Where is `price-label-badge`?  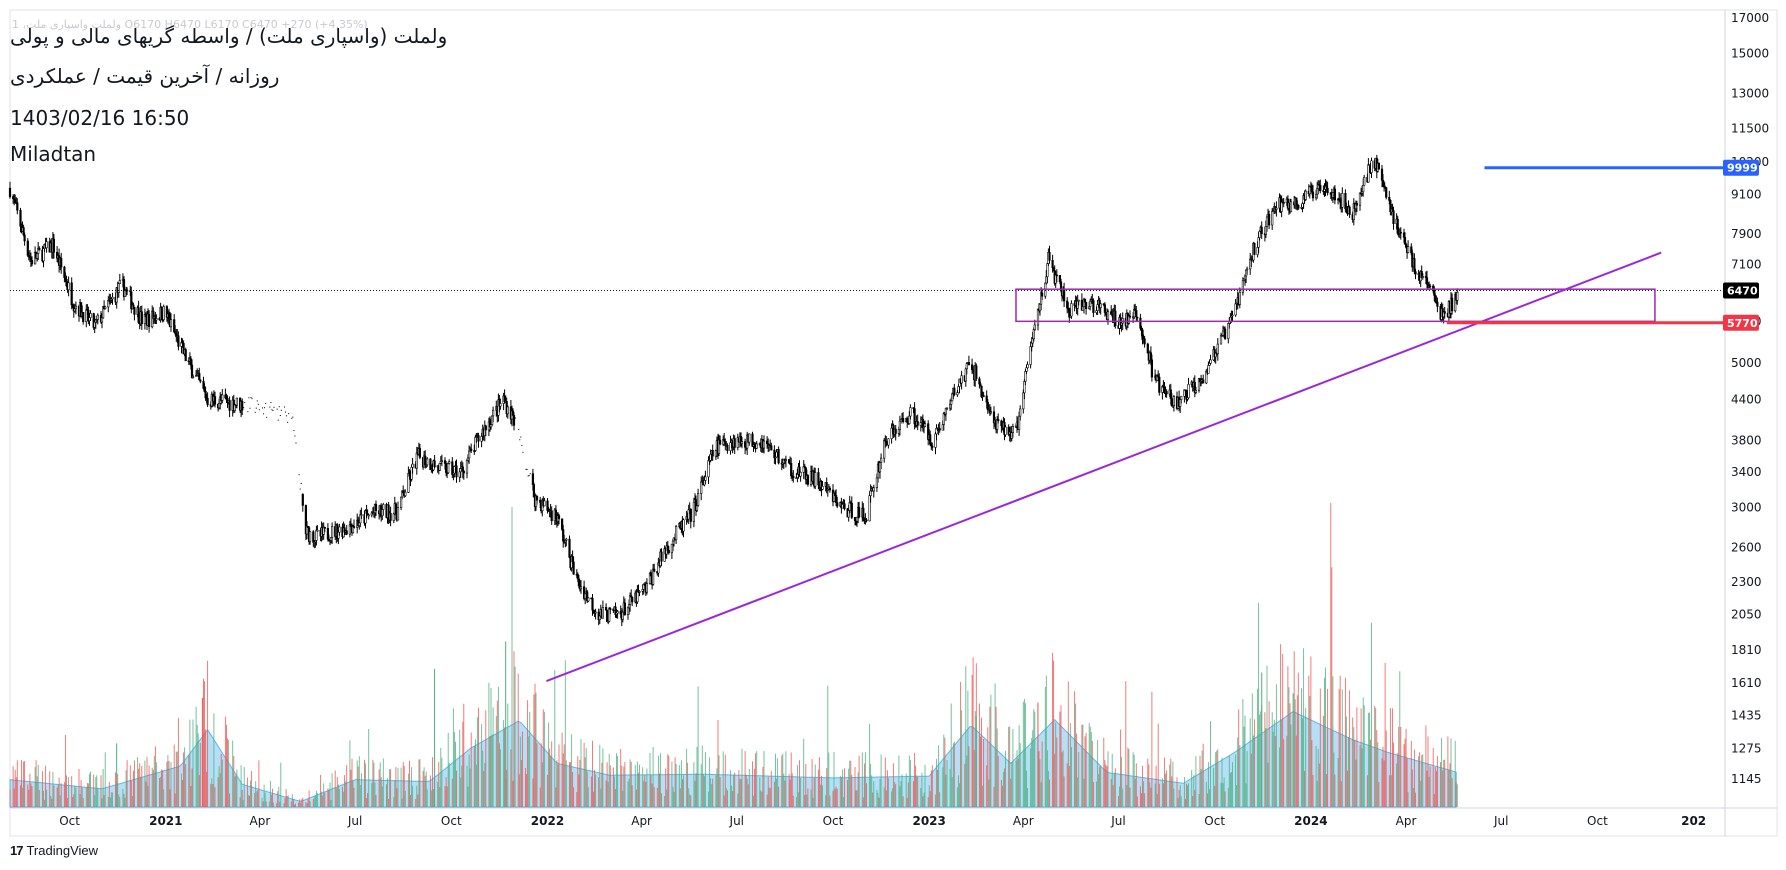
price-label-badge is located at coordinates (1741, 167).